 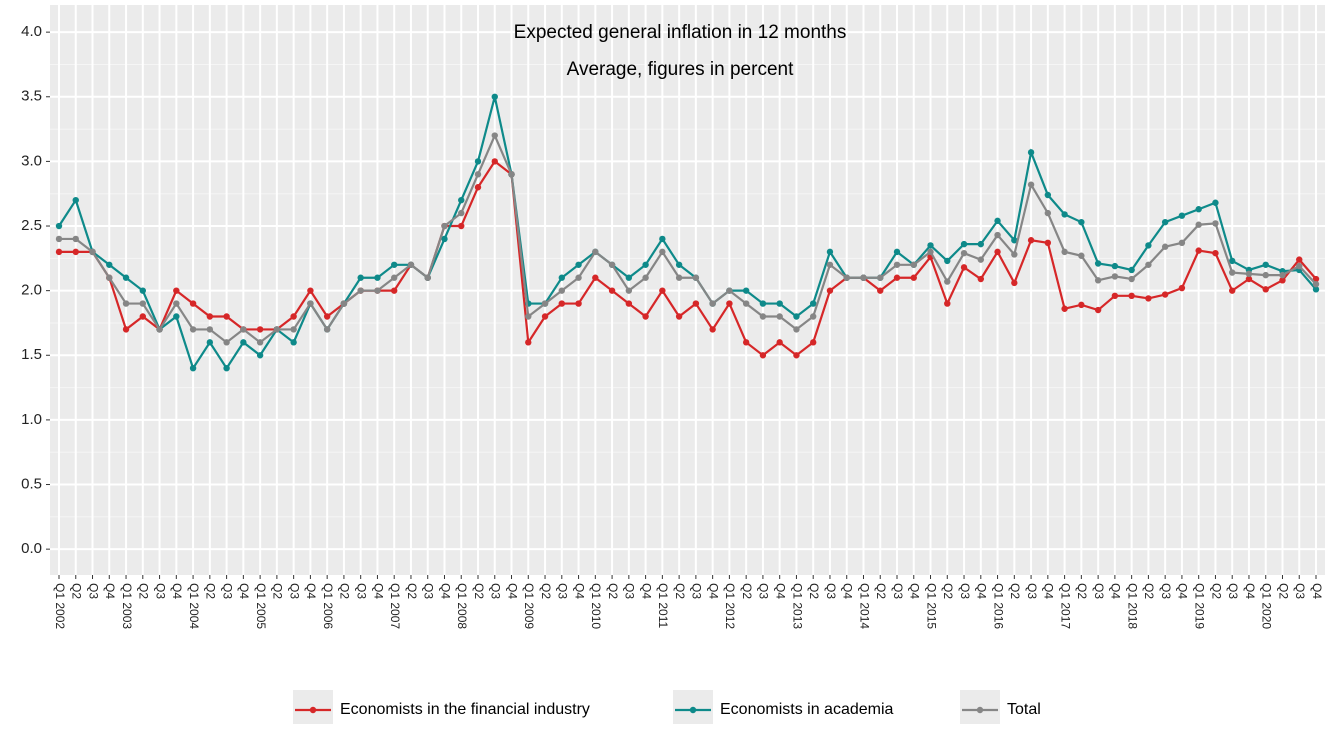 What do you see at coordinates (980, 710) in the screenshot?
I see `legend-key-point` at bounding box center [980, 710].